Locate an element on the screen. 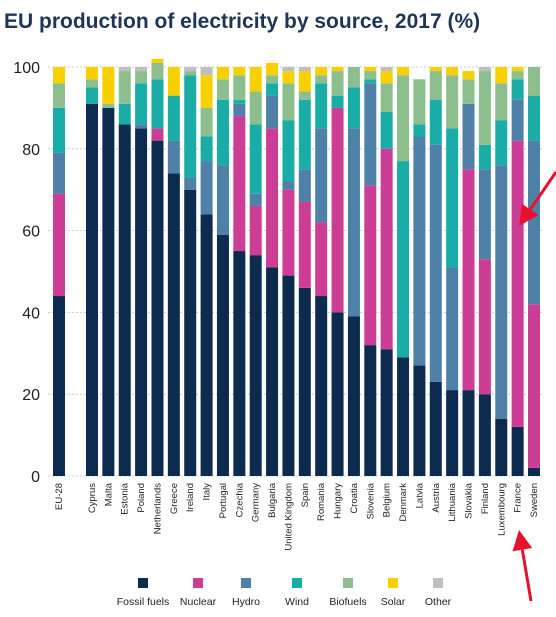 The image size is (556, 617). annotation-arrow-upper is located at coordinates (537, 198).